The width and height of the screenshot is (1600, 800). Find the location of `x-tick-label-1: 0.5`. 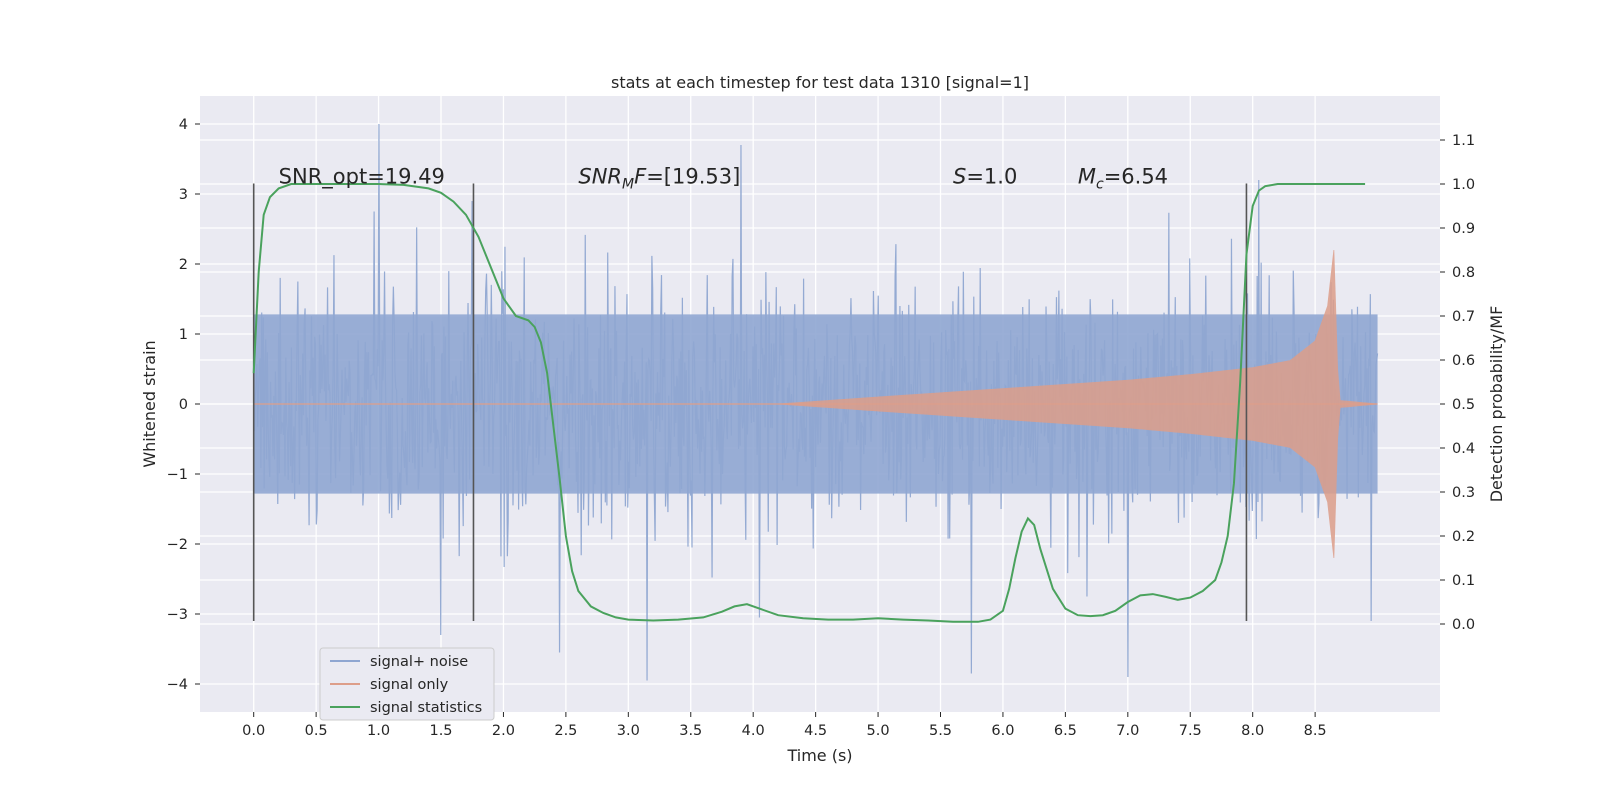

x-tick-label-1: 0.5 is located at coordinates (316, 731).